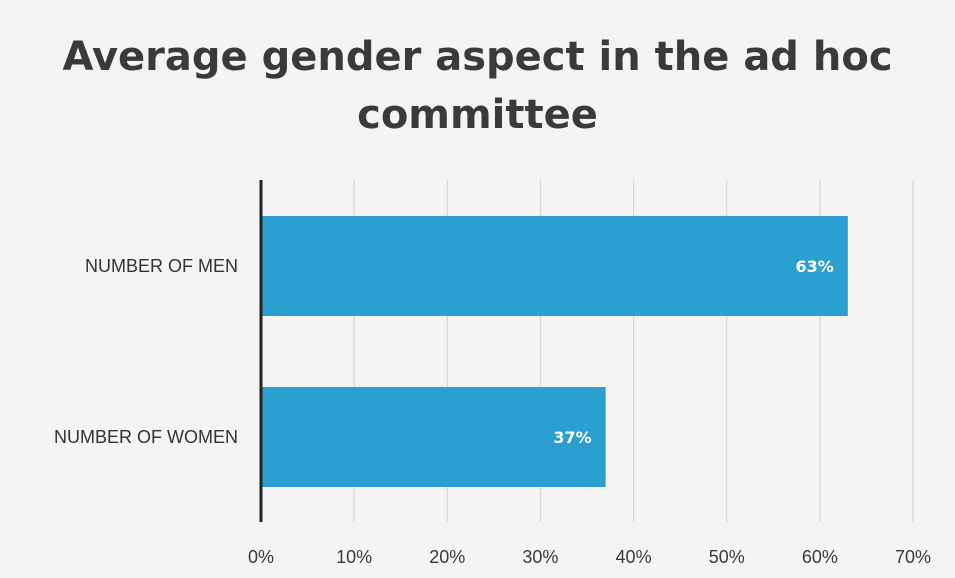  What do you see at coordinates (815, 266) in the screenshot?
I see `data-label-1: 63%` at bounding box center [815, 266].